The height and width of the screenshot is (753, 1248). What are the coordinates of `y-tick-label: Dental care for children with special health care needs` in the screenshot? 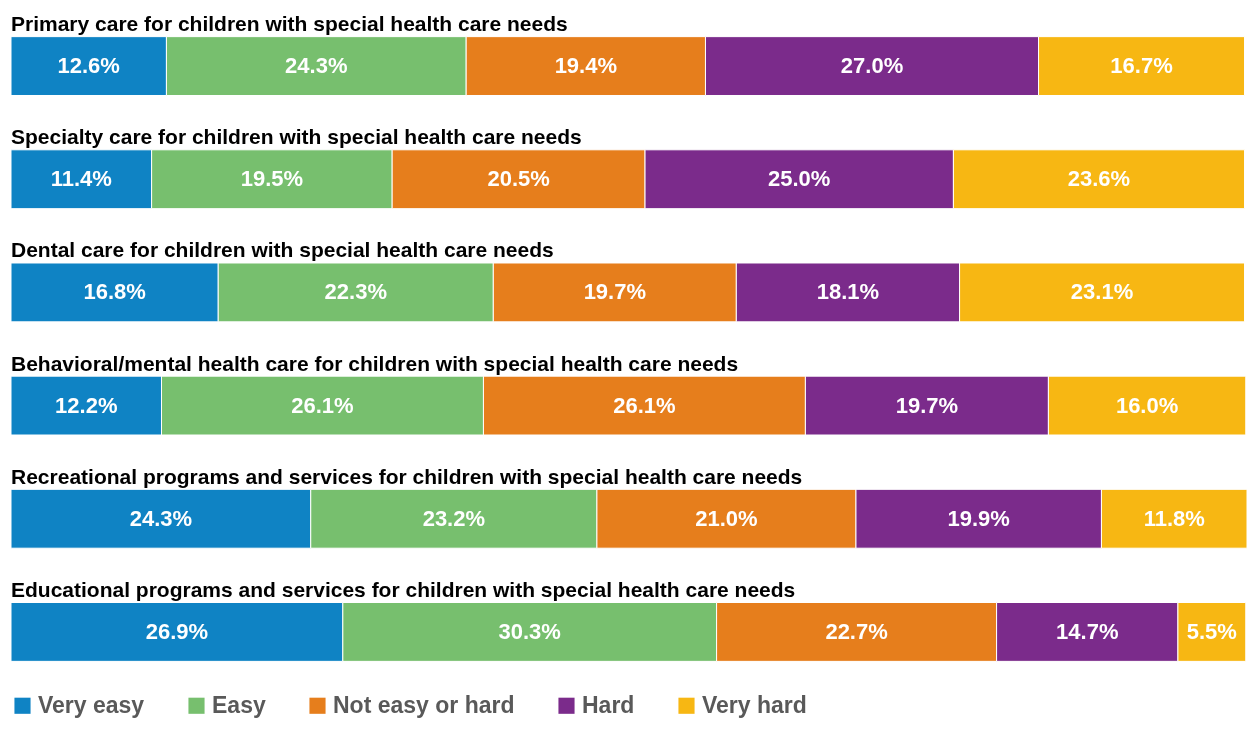 It's located at (282, 250).